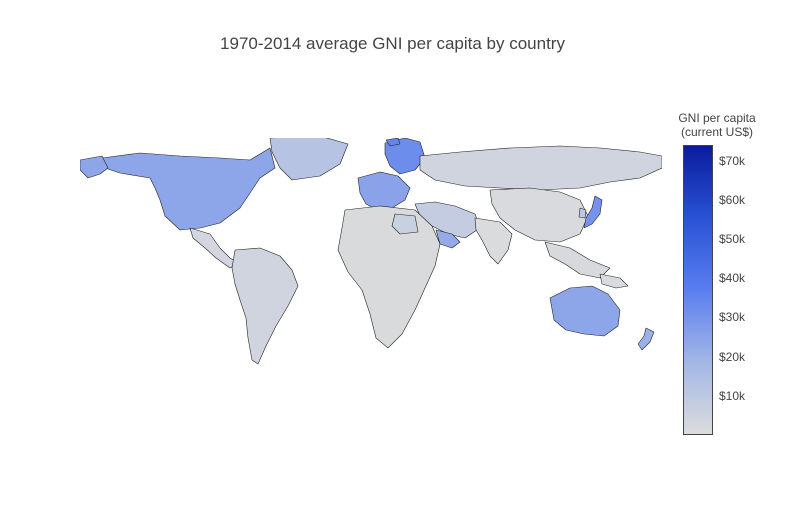 The width and height of the screenshot is (785, 525). Describe the element at coordinates (214, 248) in the screenshot. I see `region-central-america` at that location.